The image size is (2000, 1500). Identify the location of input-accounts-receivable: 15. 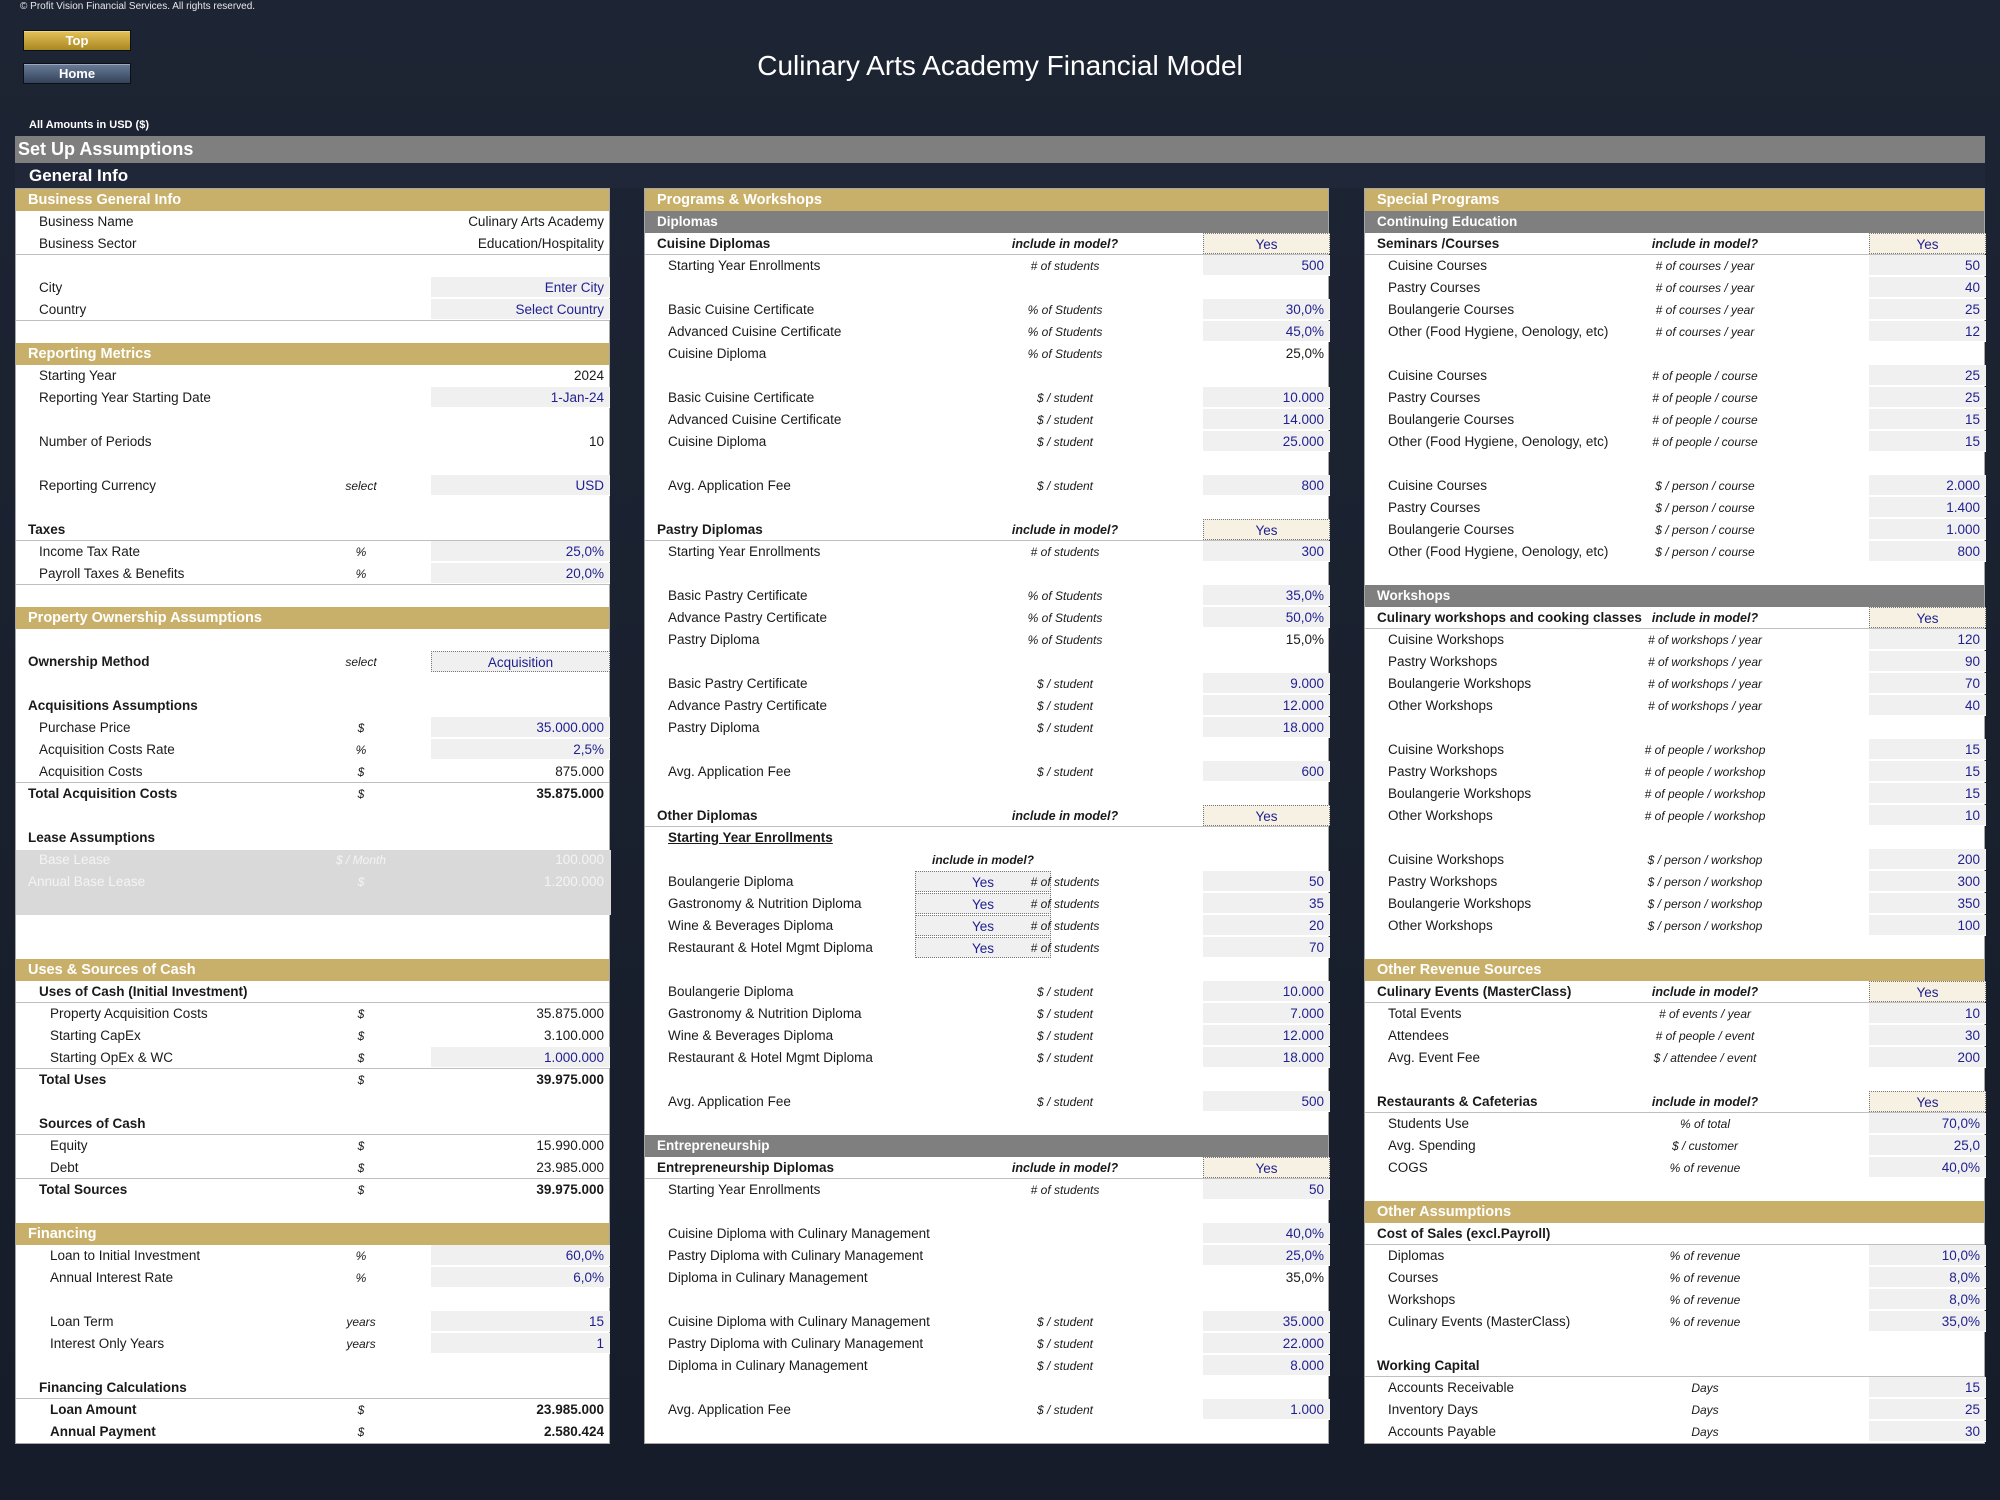
(1927, 1387).